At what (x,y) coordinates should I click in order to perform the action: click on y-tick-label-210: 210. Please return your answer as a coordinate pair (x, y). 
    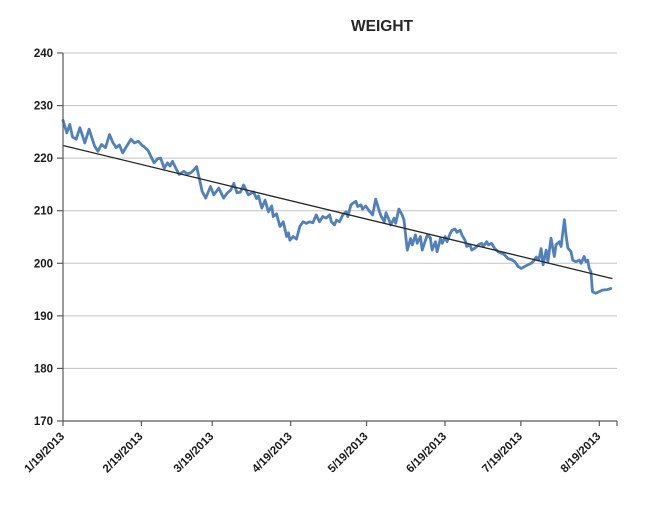
    Looking at the image, I should click on (43, 212).